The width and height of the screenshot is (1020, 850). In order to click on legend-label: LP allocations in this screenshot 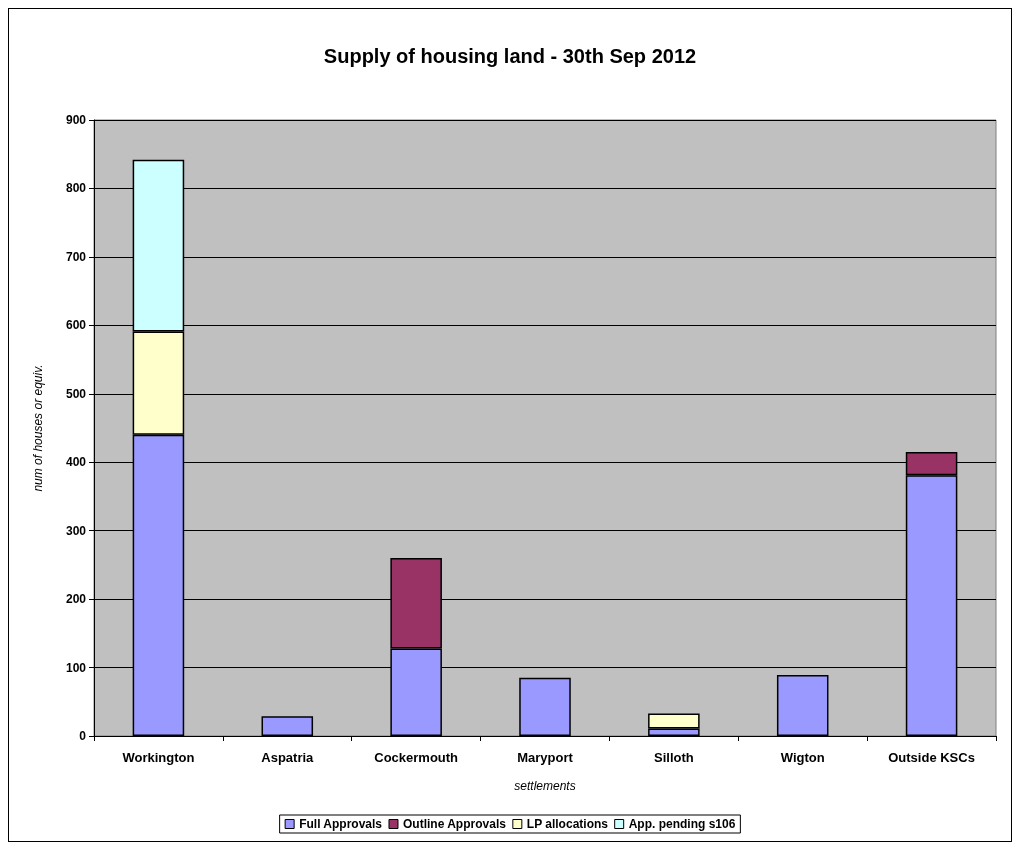, I will do `click(567, 824)`.